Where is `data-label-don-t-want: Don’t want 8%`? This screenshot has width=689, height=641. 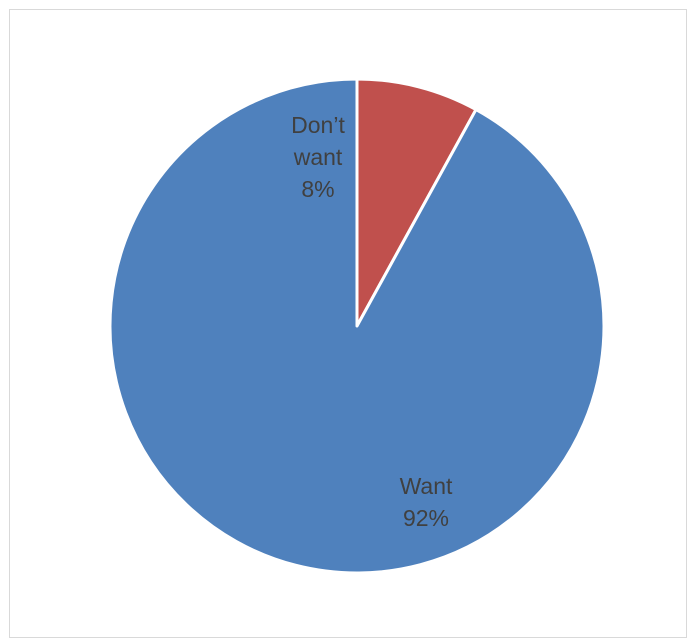 data-label-don-t-want: Don’t want 8% is located at coordinates (318, 157).